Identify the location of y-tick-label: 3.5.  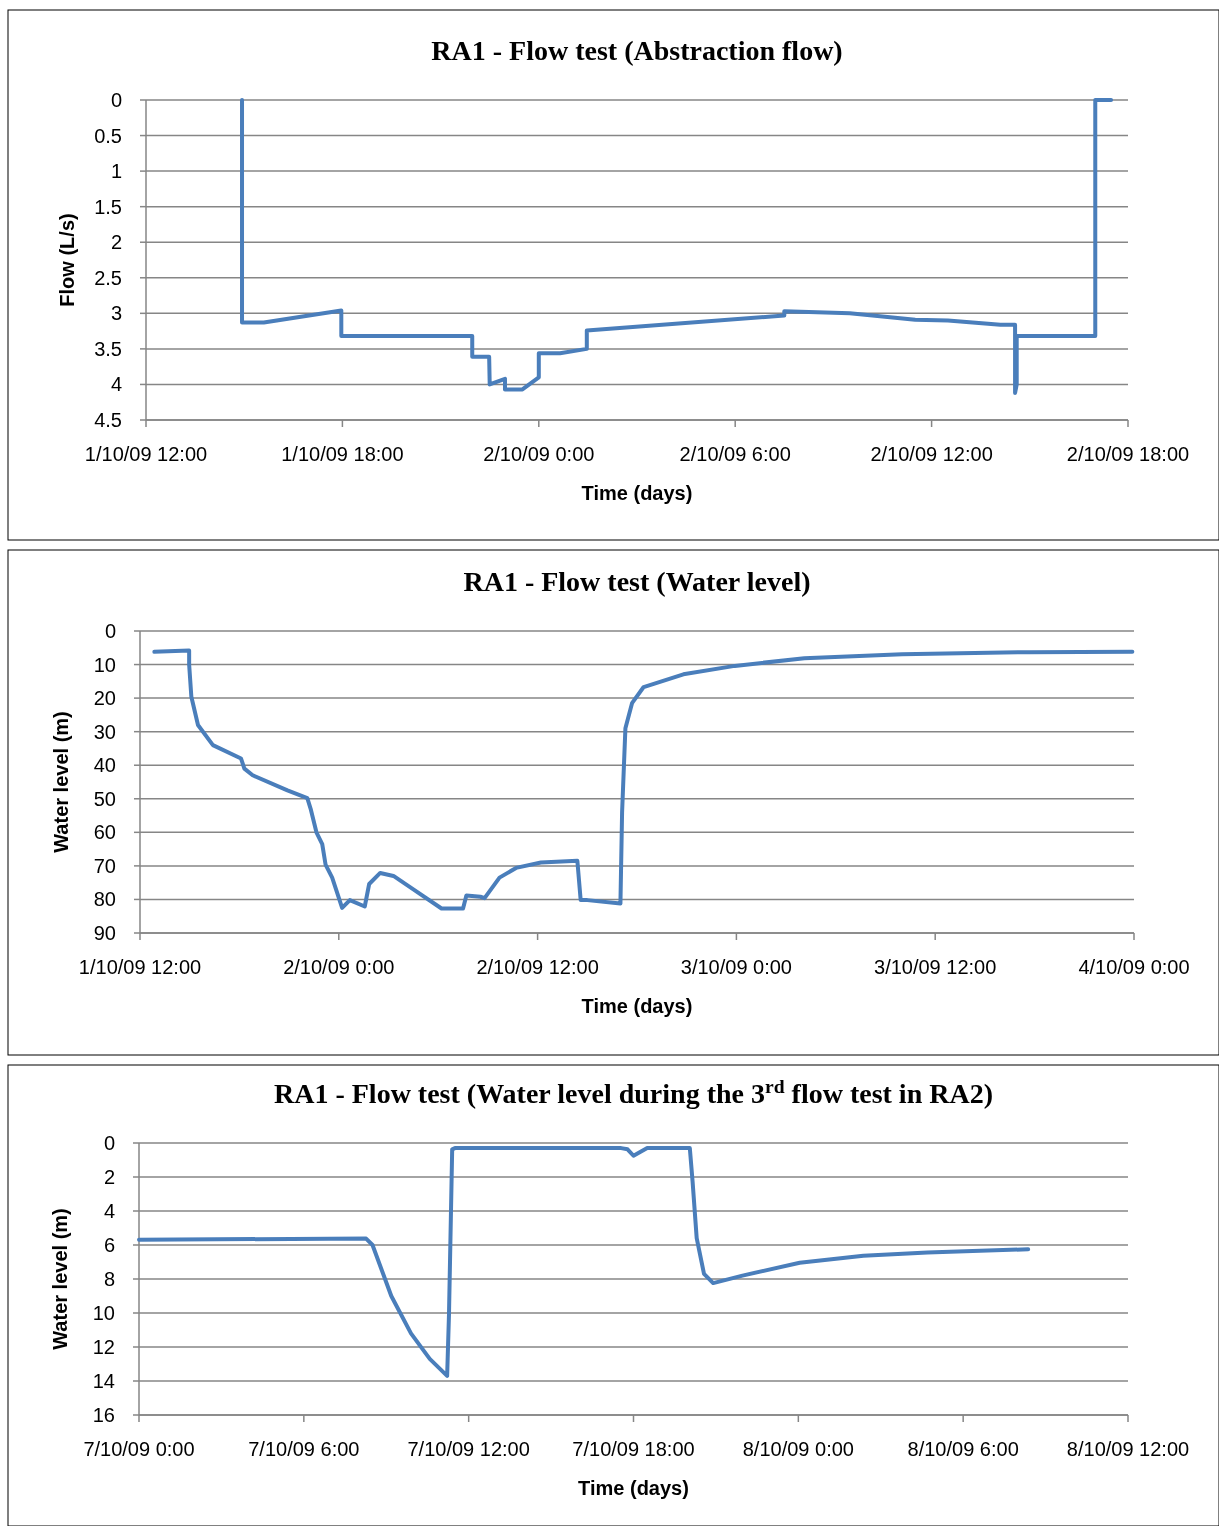
(108, 348).